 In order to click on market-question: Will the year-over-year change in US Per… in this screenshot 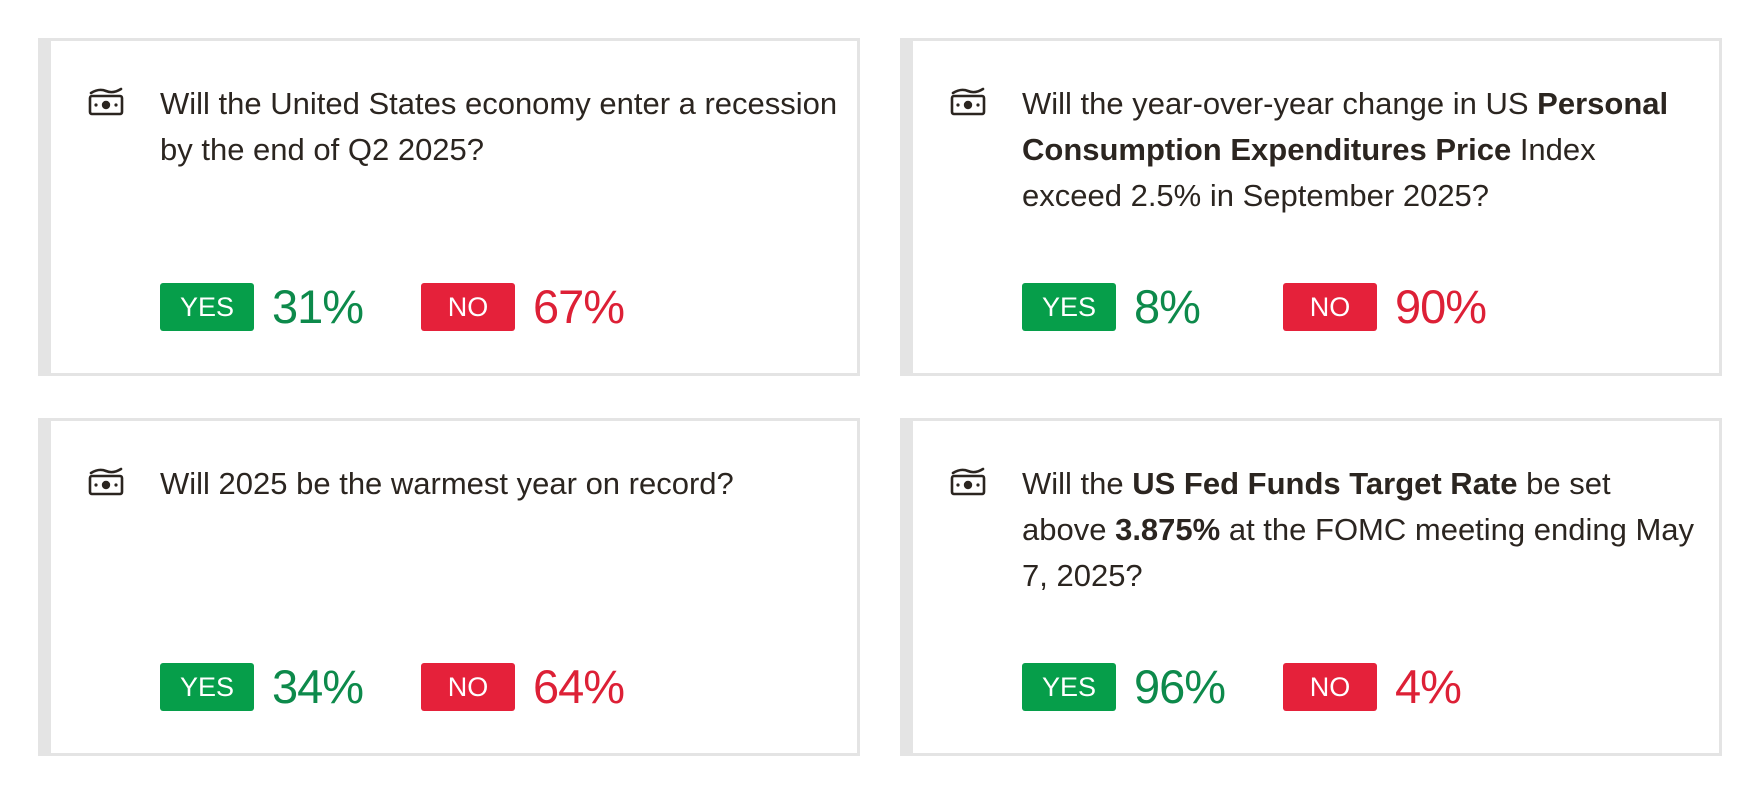, I will do `click(1362, 150)`.